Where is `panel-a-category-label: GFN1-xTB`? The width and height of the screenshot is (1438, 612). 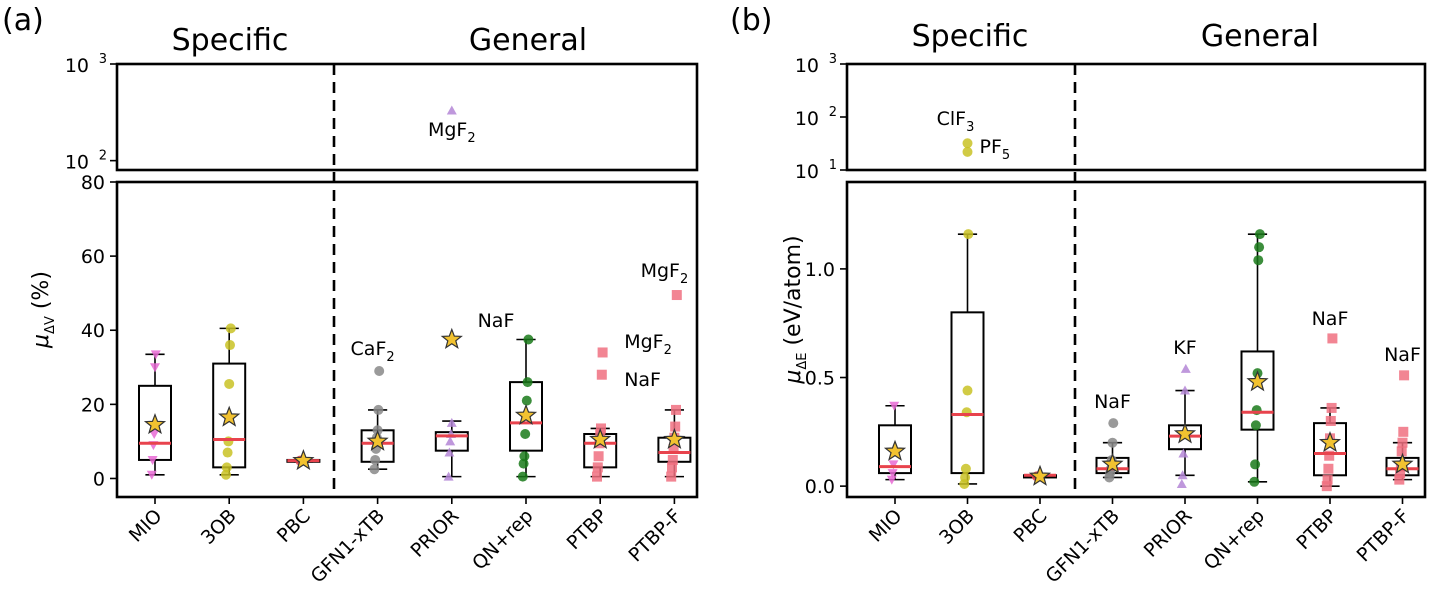
panel-a-category-label: GFN1-xTB is located at coordinates (348, 546).